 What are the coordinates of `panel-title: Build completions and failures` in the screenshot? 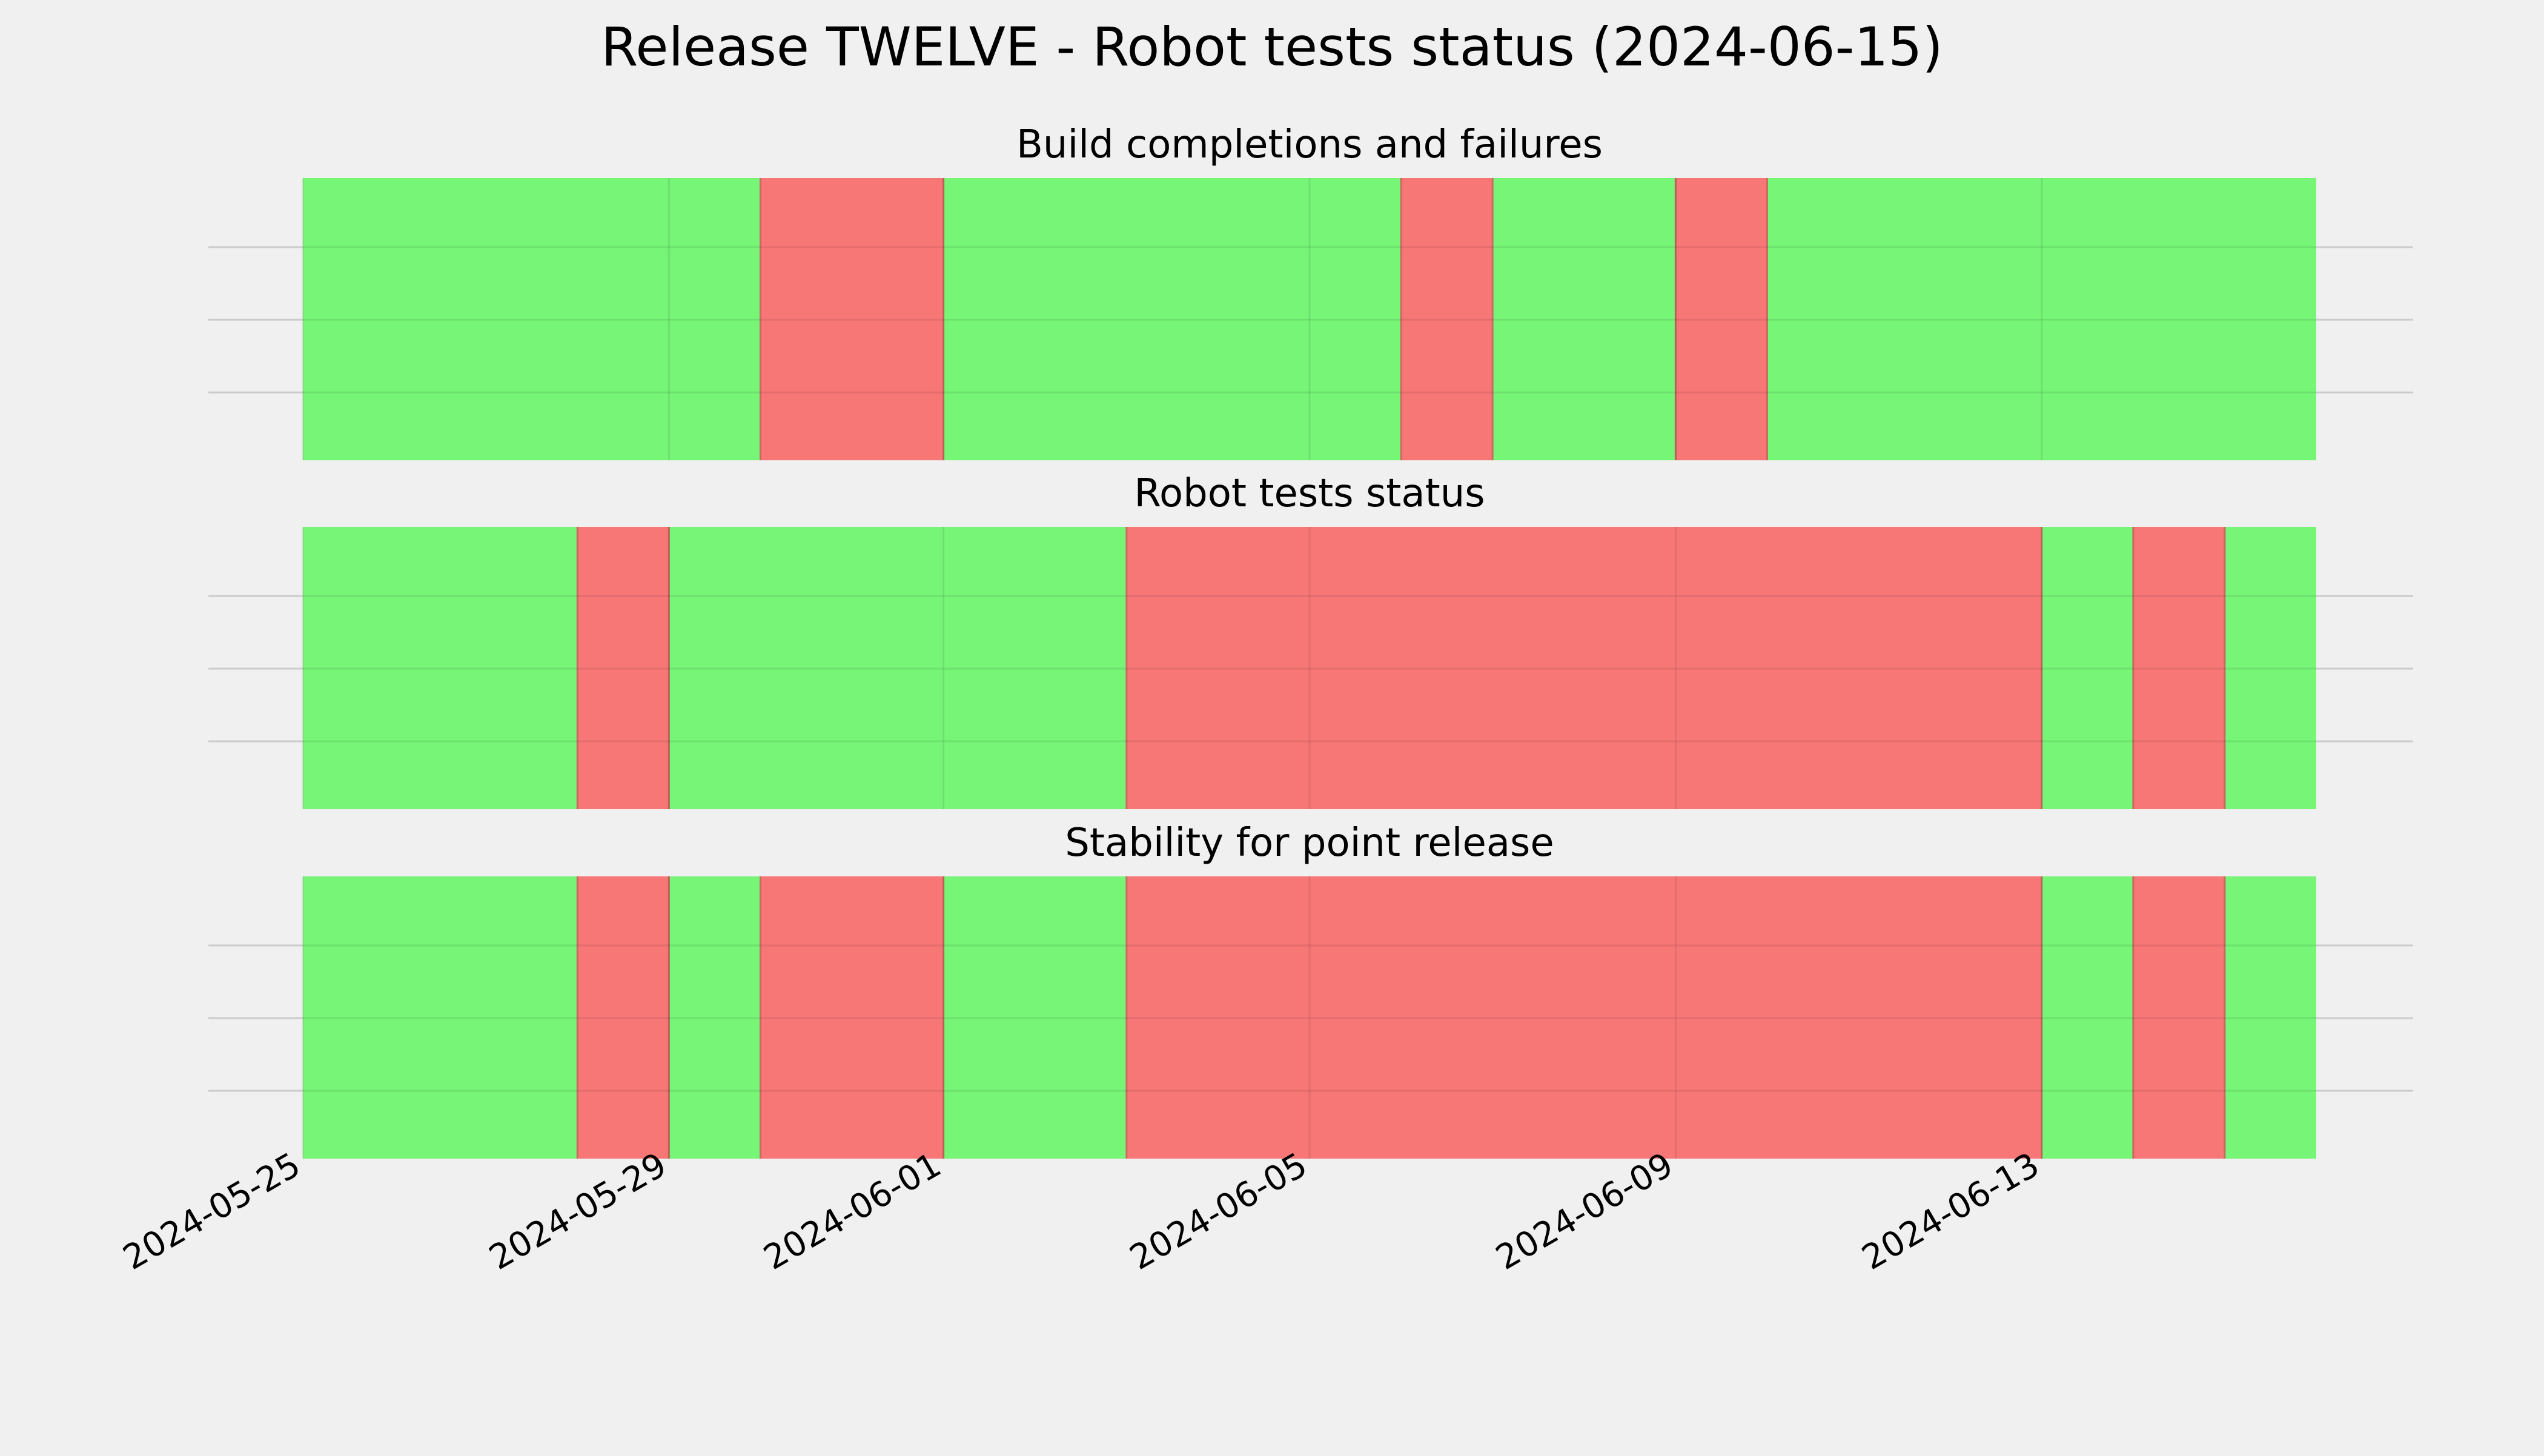 It's located at (1310, 144).